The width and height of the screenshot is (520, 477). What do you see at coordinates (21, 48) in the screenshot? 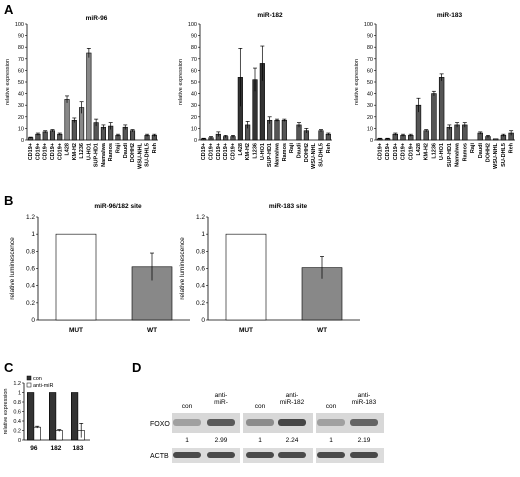
I see `y-tick-label: 80` at bounding box center [21, 48].